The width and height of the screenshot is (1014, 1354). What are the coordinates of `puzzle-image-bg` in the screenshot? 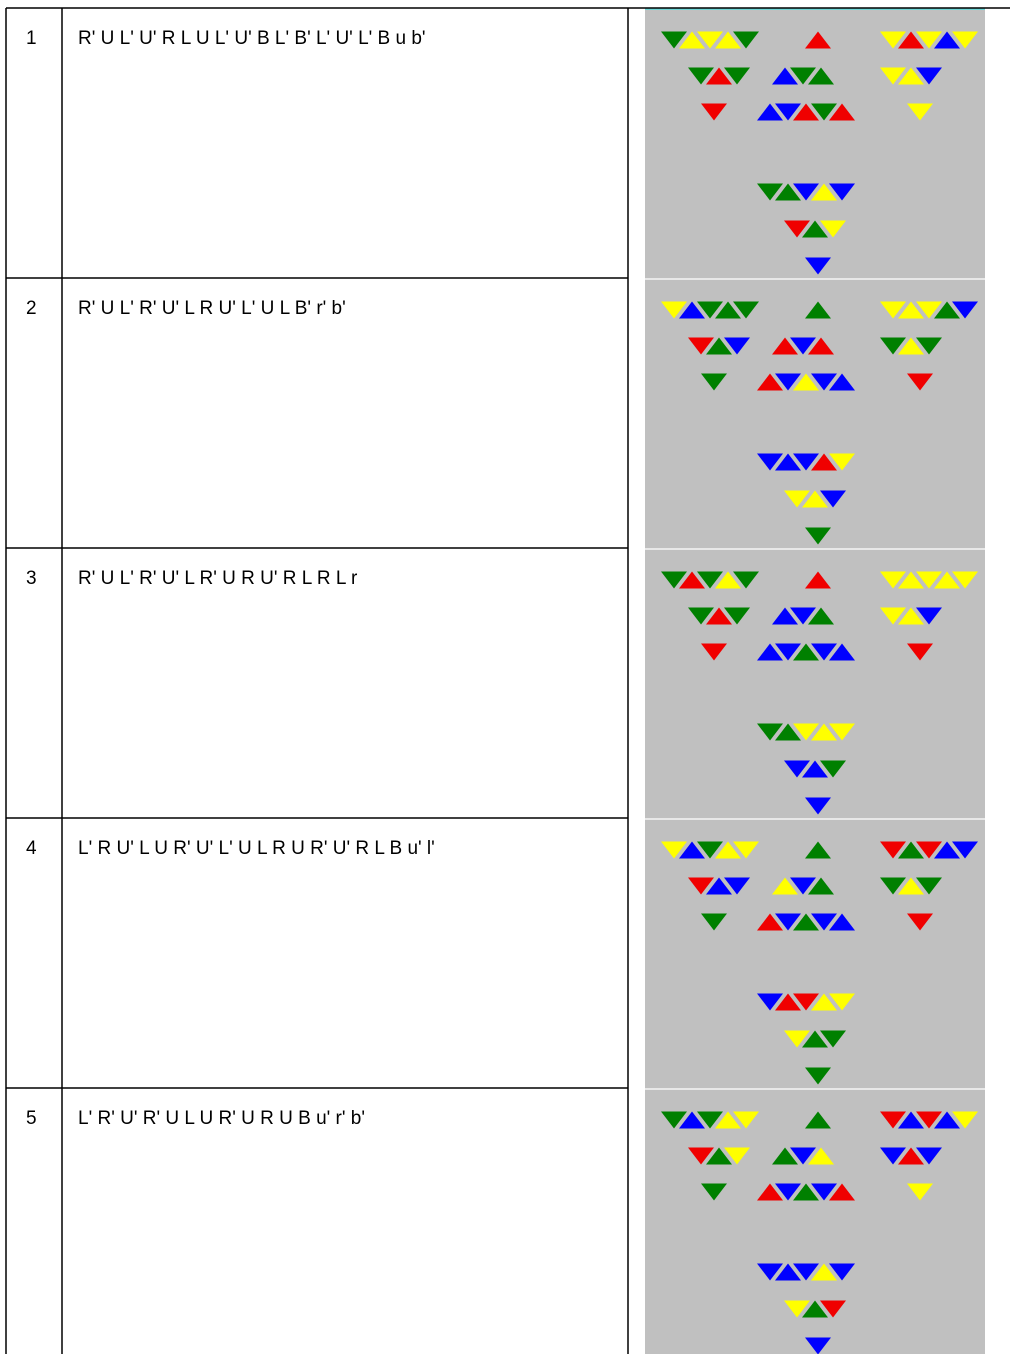 It's located at (815, 684).